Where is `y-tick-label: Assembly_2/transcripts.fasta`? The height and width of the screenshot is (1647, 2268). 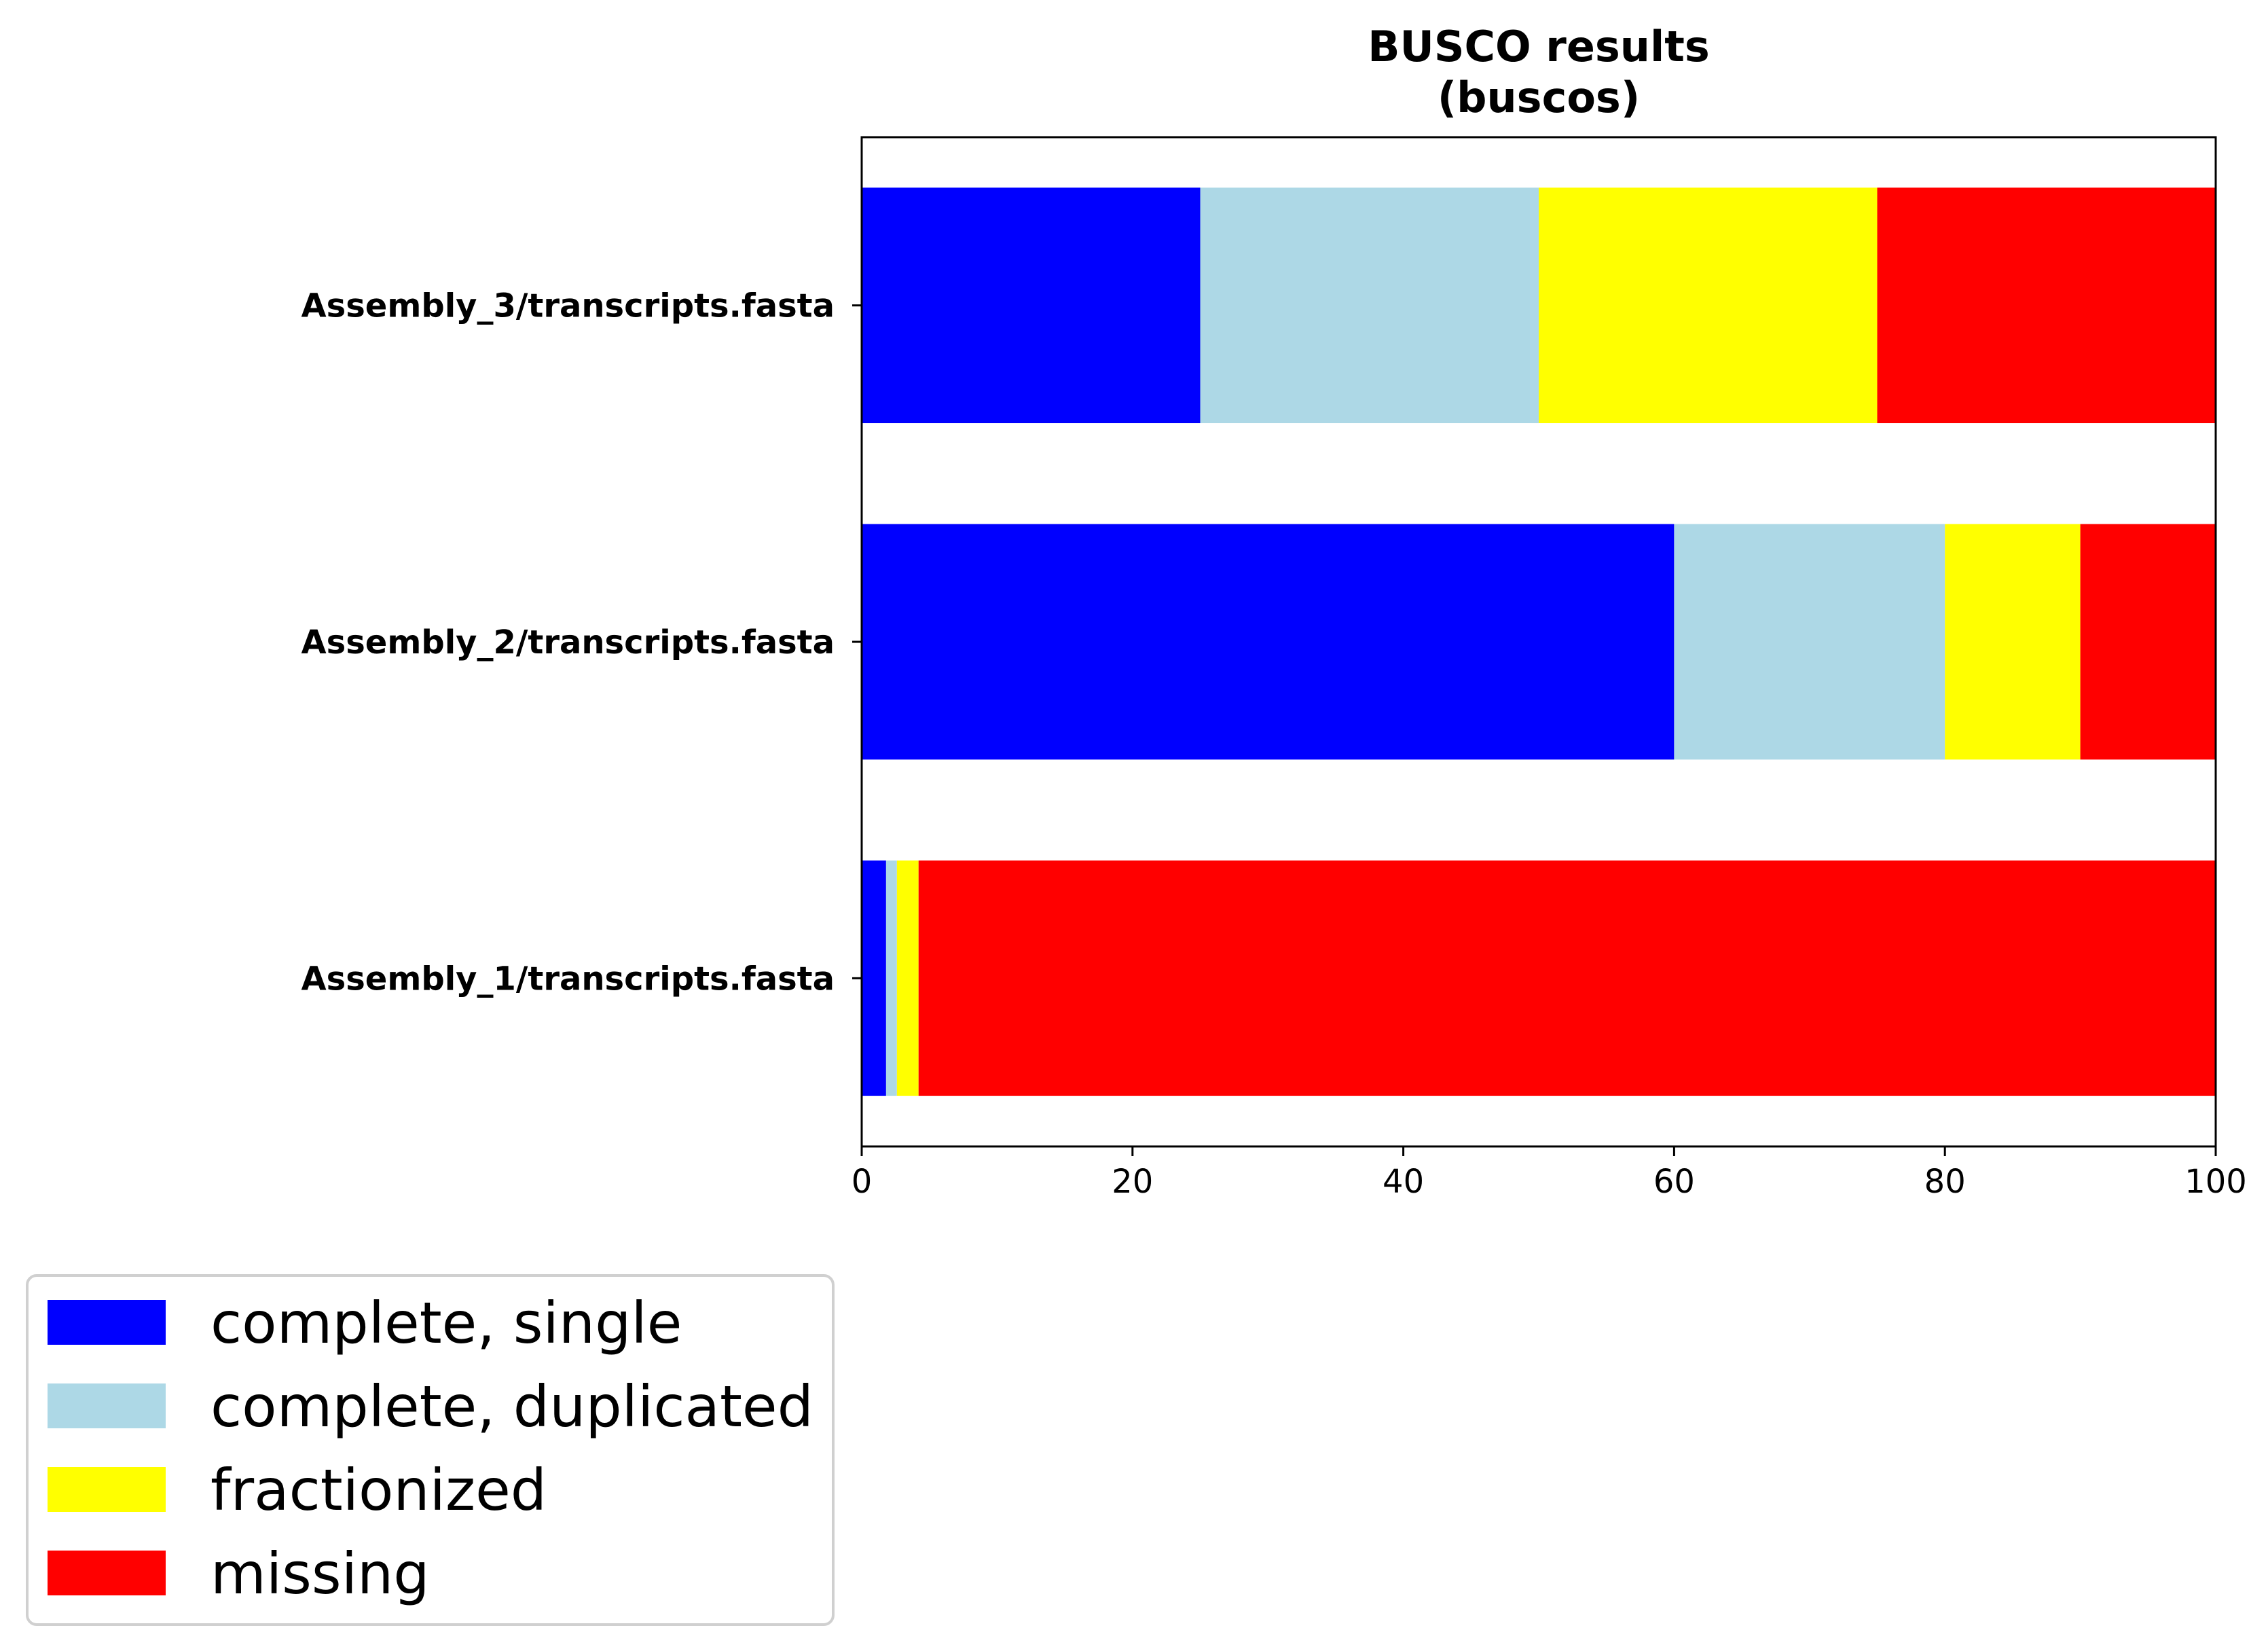
y-tick-label: Assembly_2/transcripts.fasta is located at coordinates (568, 642).